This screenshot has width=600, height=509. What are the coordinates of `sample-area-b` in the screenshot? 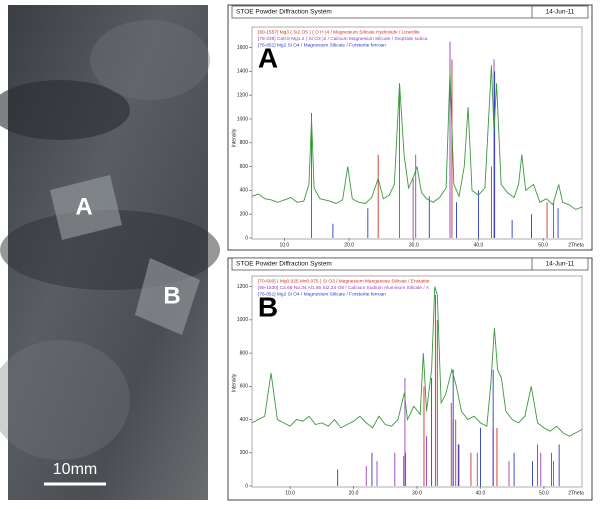 It's located at (167, 296).